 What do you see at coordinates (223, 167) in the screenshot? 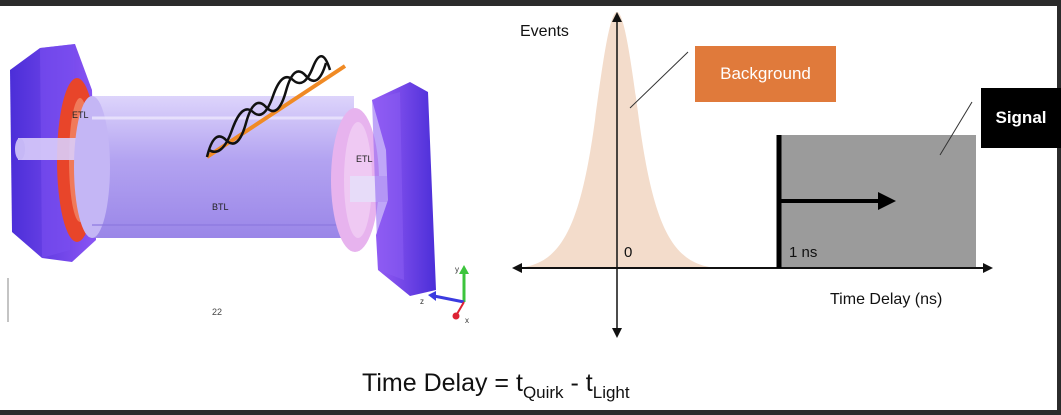
I see `barrel` at bounding box center [223, 167].